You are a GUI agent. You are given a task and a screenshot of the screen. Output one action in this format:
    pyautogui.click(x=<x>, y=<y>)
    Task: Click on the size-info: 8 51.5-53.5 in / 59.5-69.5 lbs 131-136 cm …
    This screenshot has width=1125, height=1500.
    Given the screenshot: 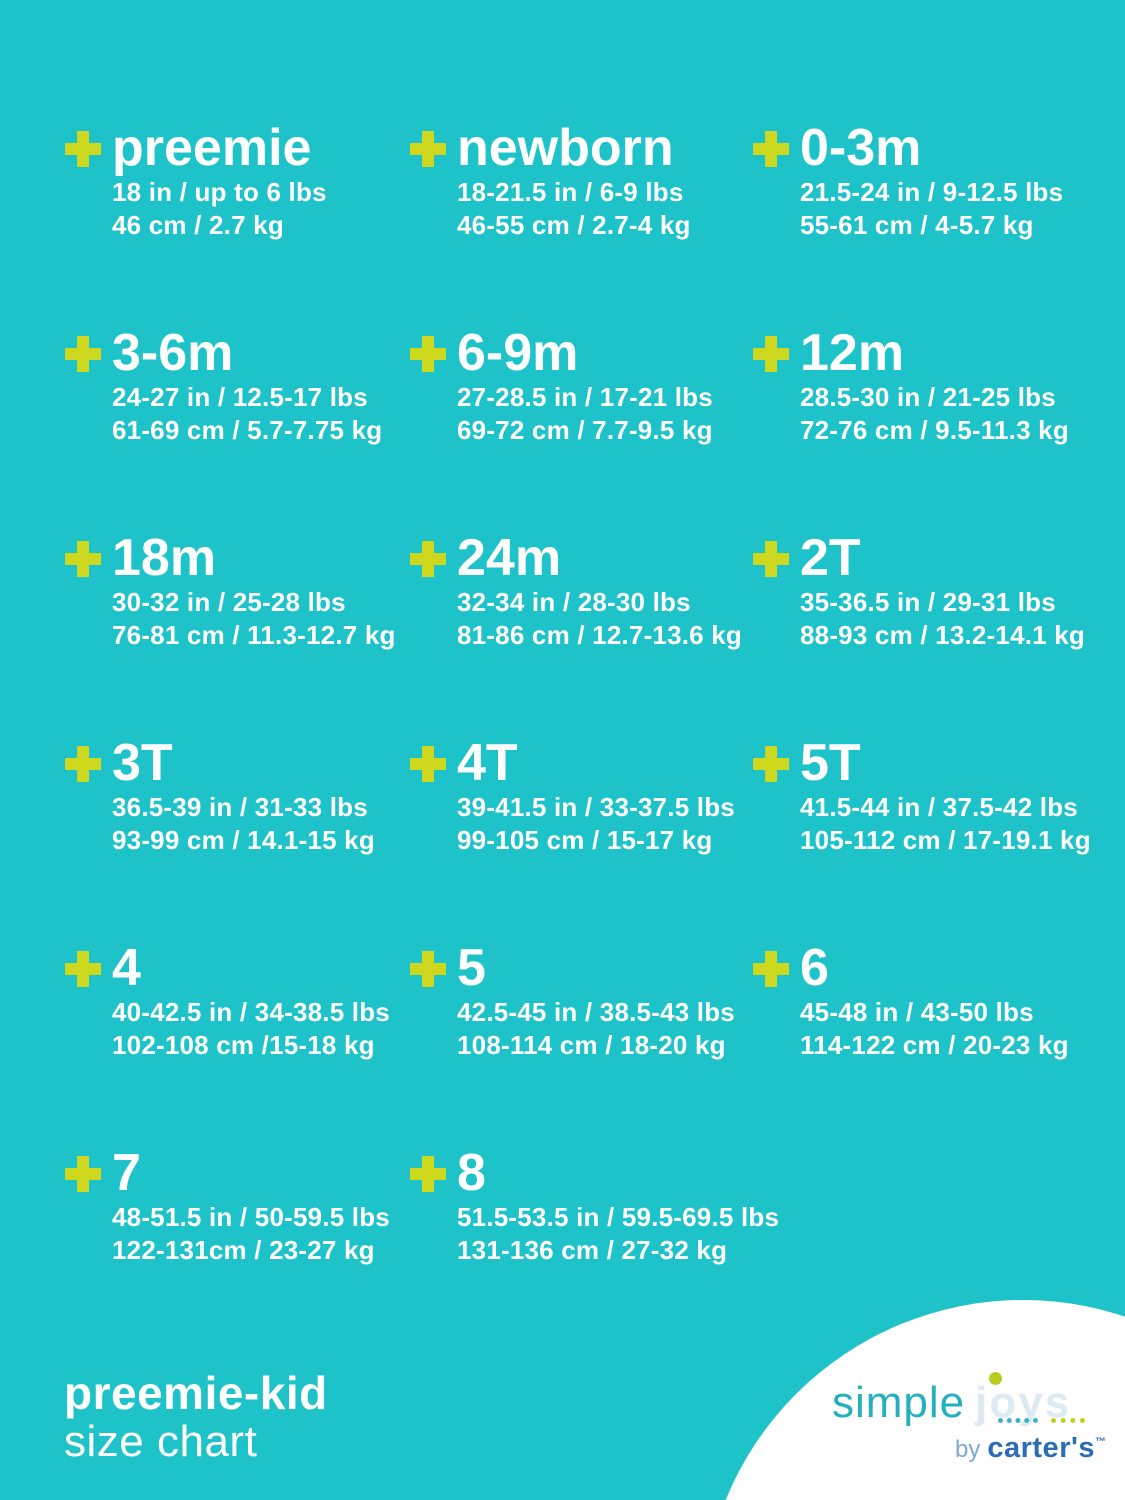 What is the action you would take?
    pyautogui.click(x=618, y=1207)
    